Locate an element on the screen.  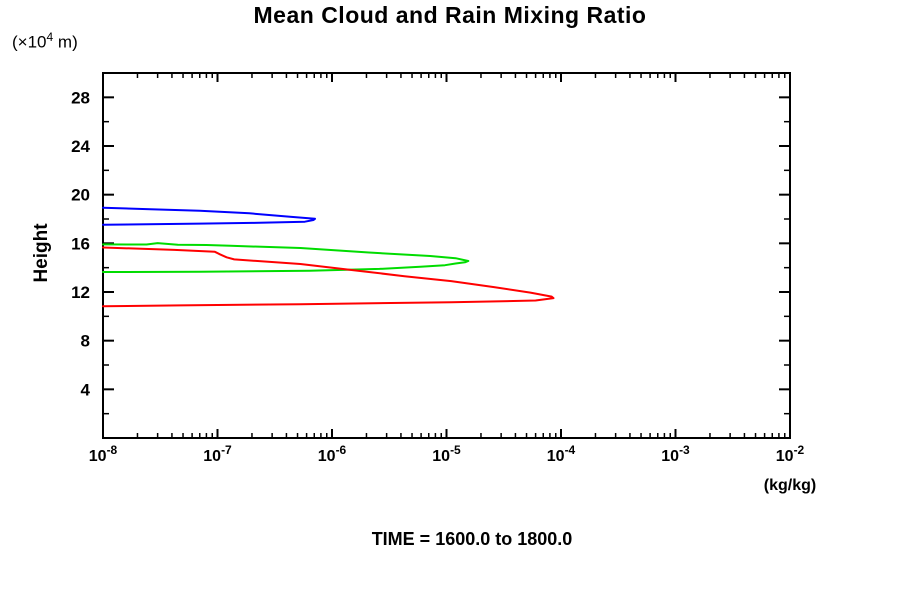
y-tick-label: 24 is located at coordinates (80, 146).